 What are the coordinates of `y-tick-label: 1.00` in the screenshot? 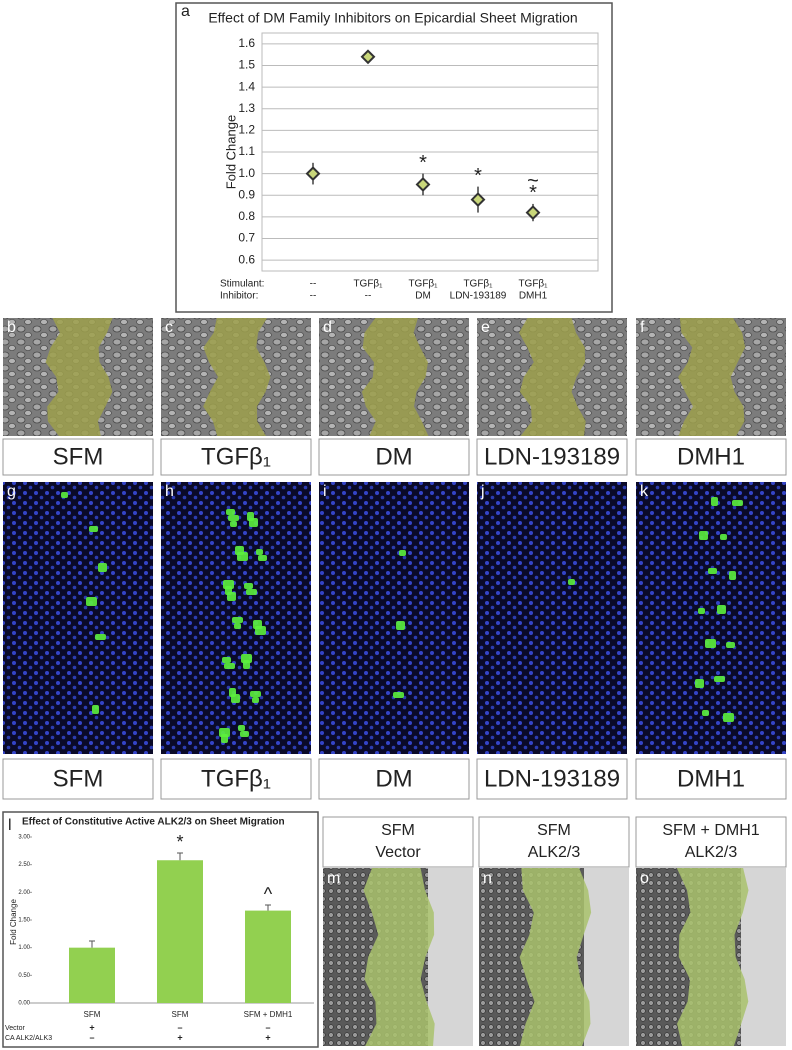 It's located at (24, 948).